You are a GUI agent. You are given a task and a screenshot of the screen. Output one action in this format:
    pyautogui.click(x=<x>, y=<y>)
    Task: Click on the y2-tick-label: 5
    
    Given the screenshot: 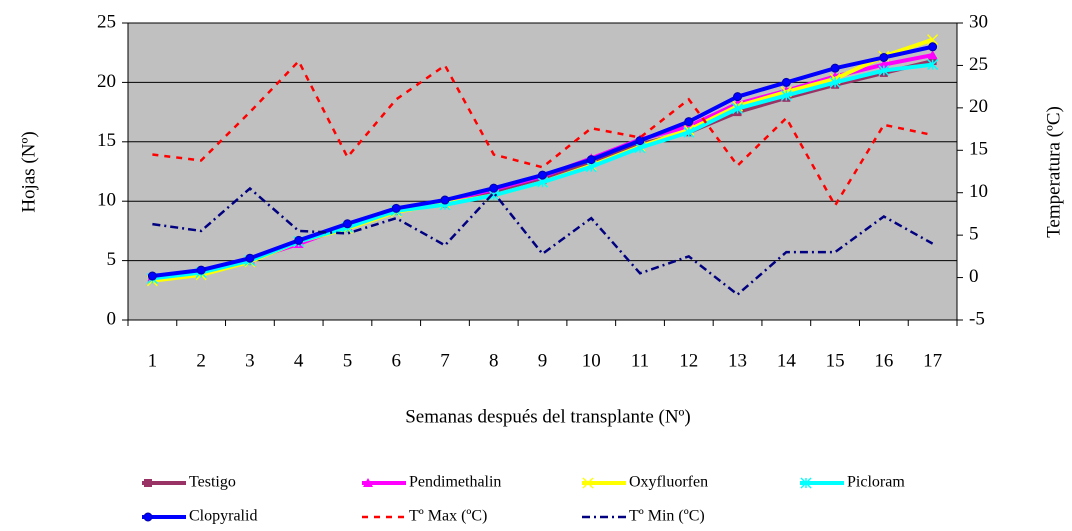 What is the action you would take?
    pyautogui.click(x=974, y=234)
    